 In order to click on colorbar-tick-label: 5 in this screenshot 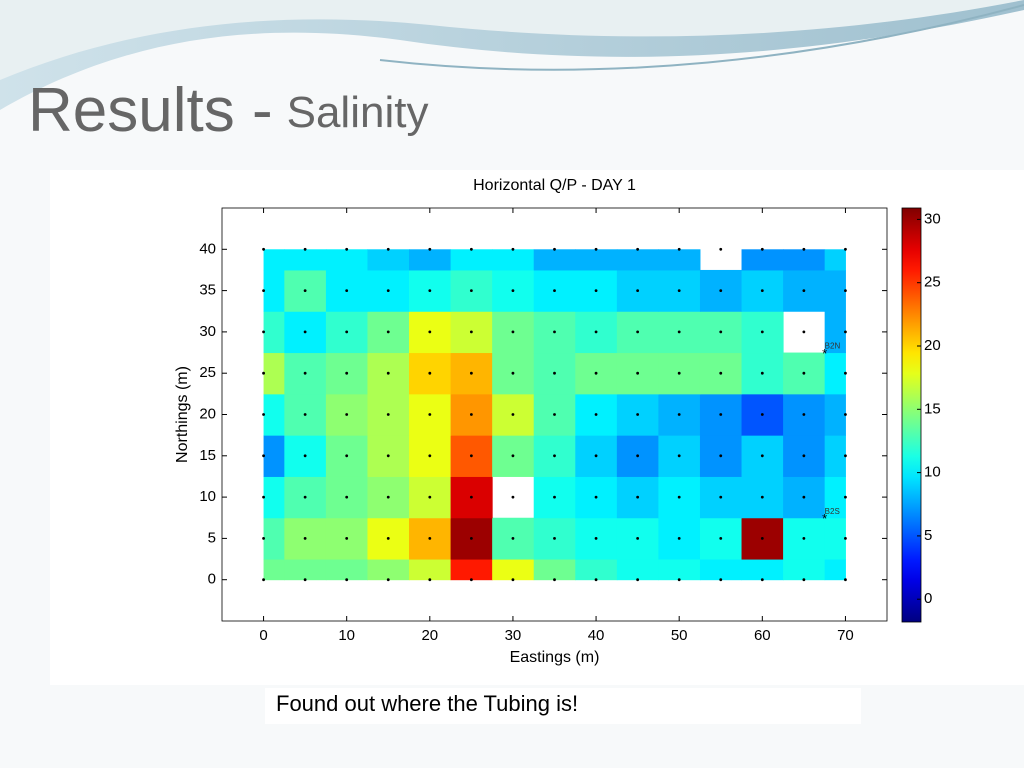, I will do `click(928, 535)`.